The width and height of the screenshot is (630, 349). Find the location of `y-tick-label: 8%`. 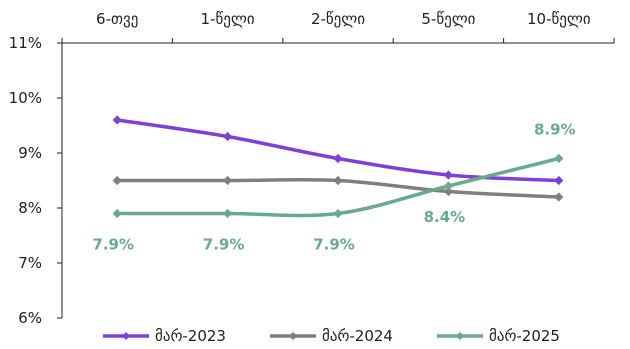

y-tick-label: 8% is located at coordinates (30, 208).